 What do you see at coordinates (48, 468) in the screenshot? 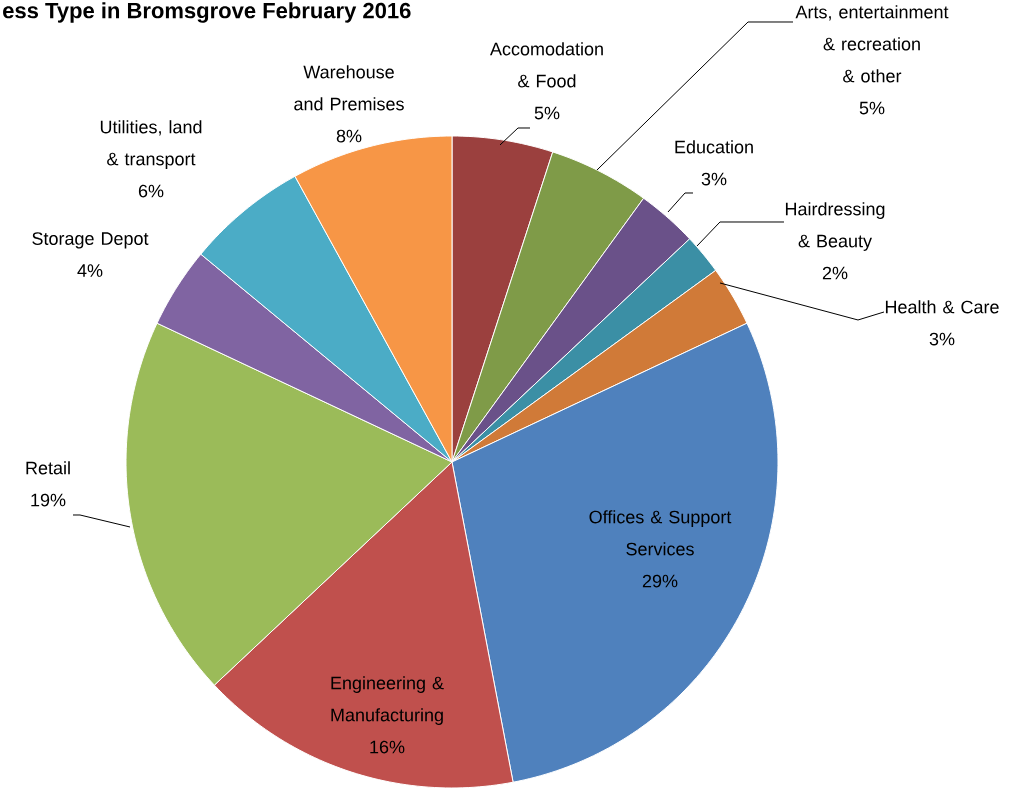
I see `slice-label: Retail` at bounding box center [48, 468].